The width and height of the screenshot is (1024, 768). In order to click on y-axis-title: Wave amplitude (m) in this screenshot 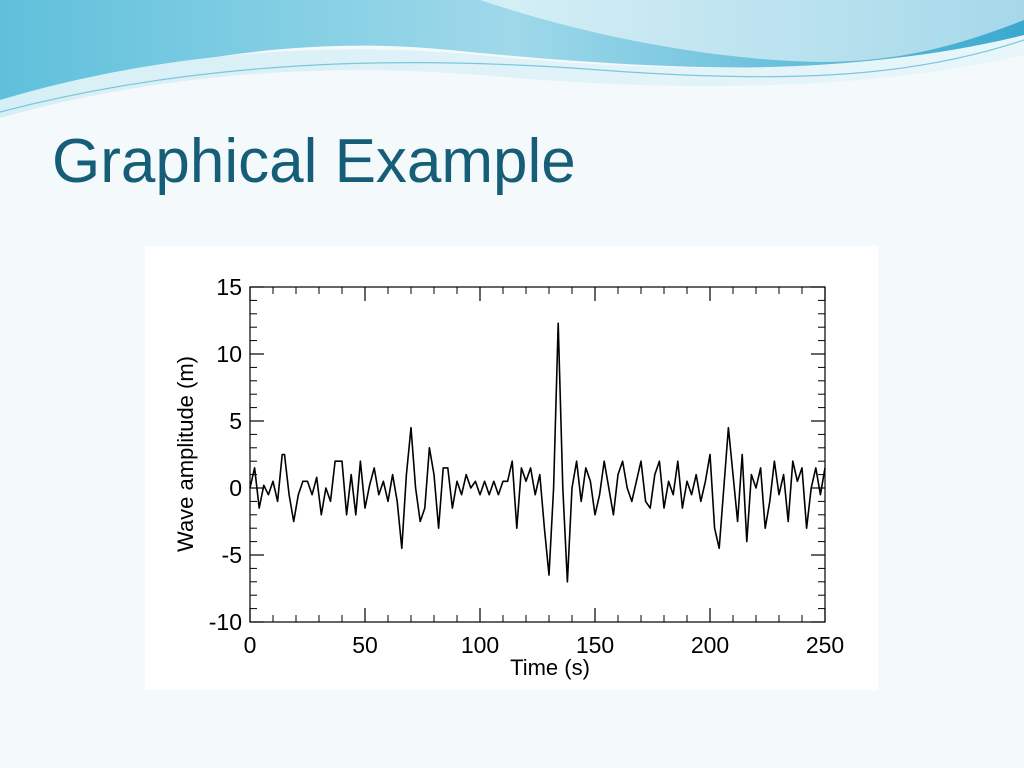, I will do `click(185, 454)`.